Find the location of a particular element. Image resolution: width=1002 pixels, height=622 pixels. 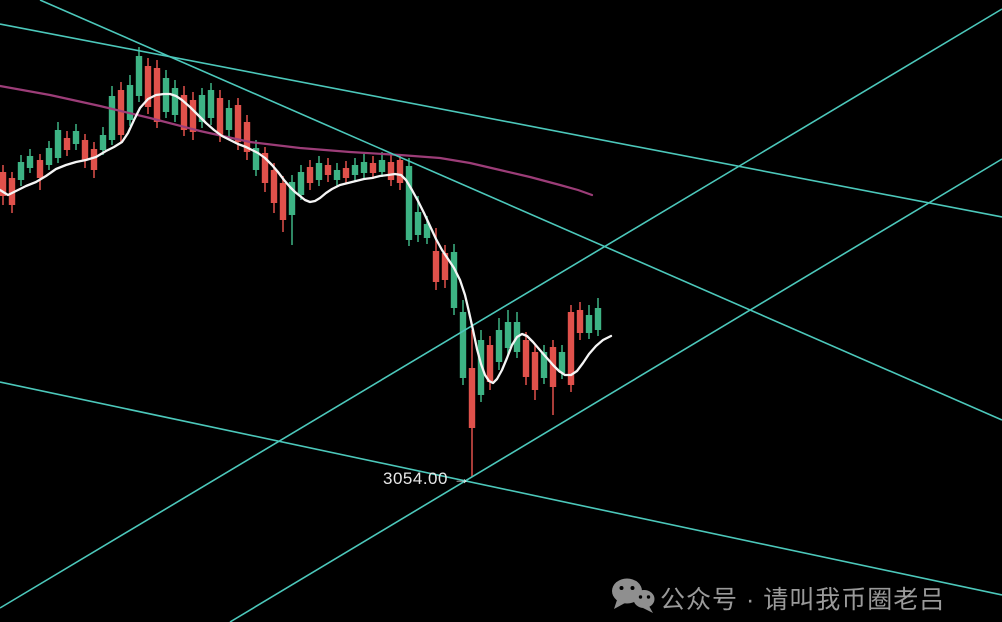

price-annotation: 3054.00 → is located at coordinates (427, 478).